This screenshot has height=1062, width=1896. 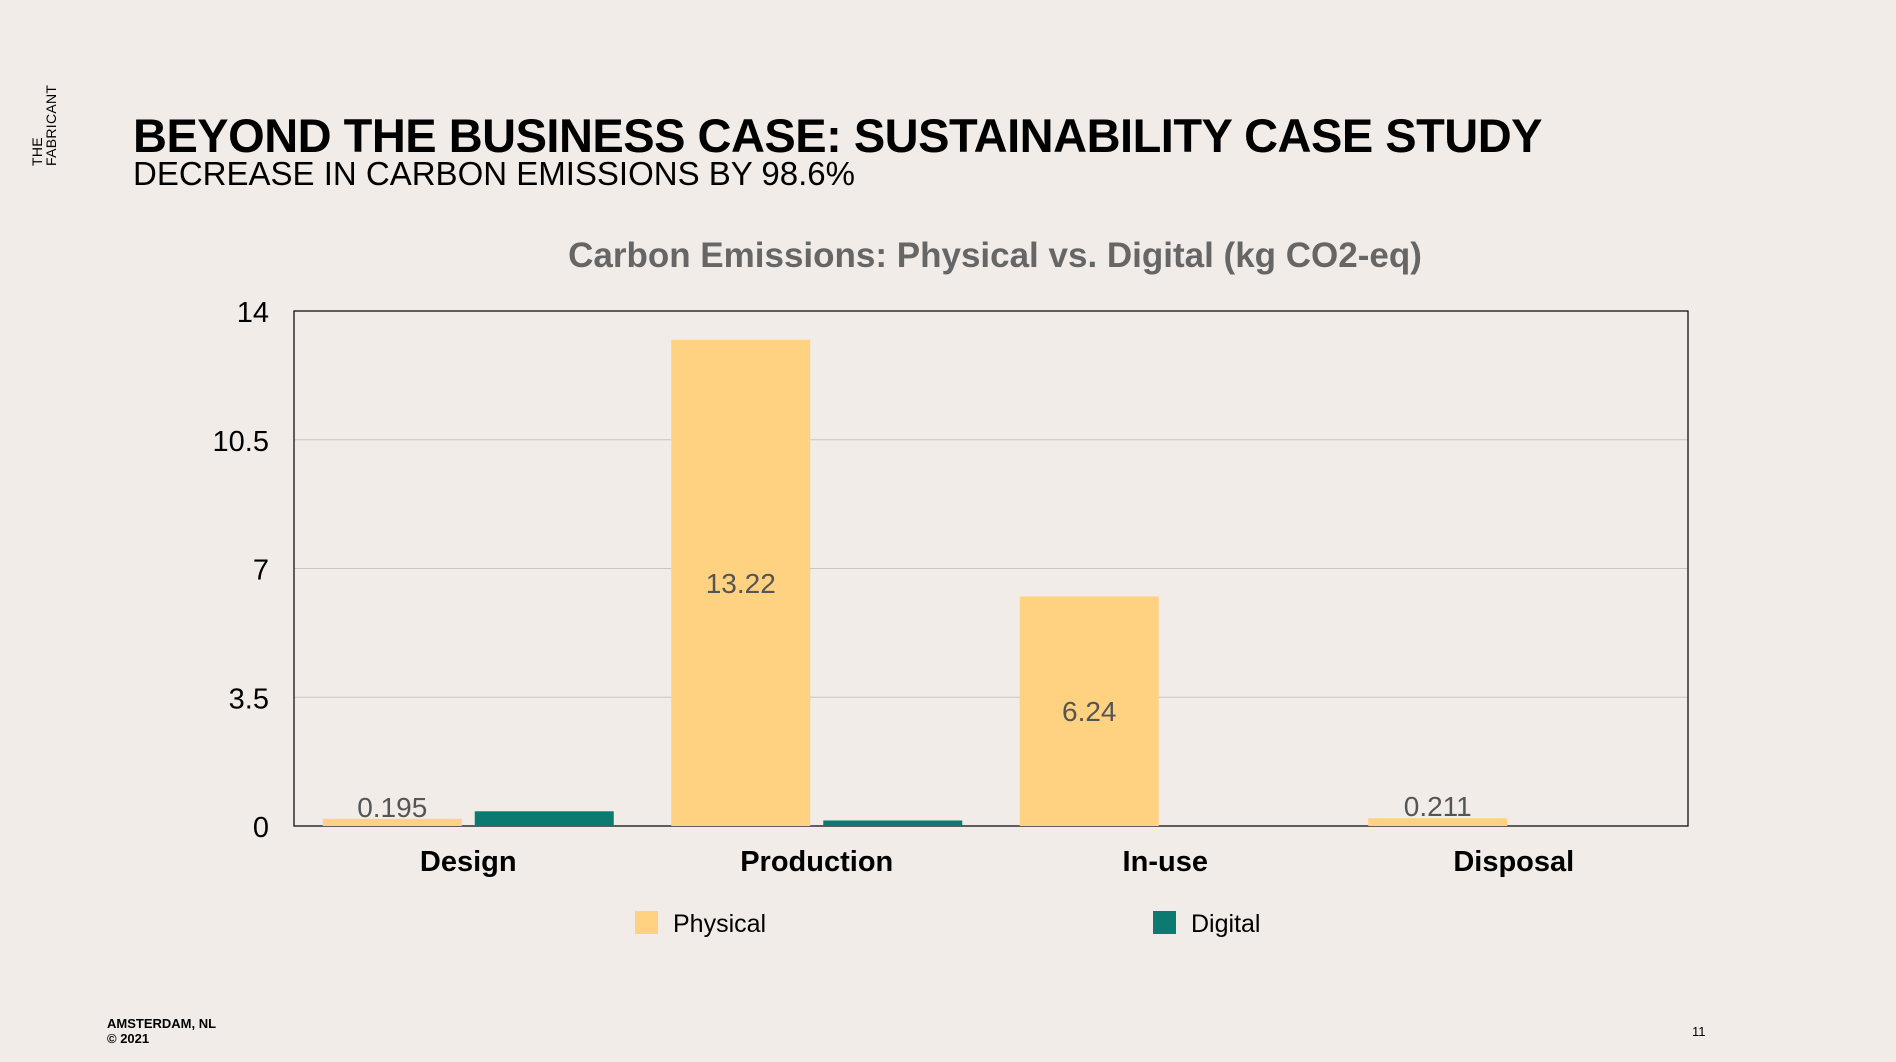 What do you see at coordinates (392, 822) in the screenshot?
I see `bar-physical-design` at bounding box center [392, 822].